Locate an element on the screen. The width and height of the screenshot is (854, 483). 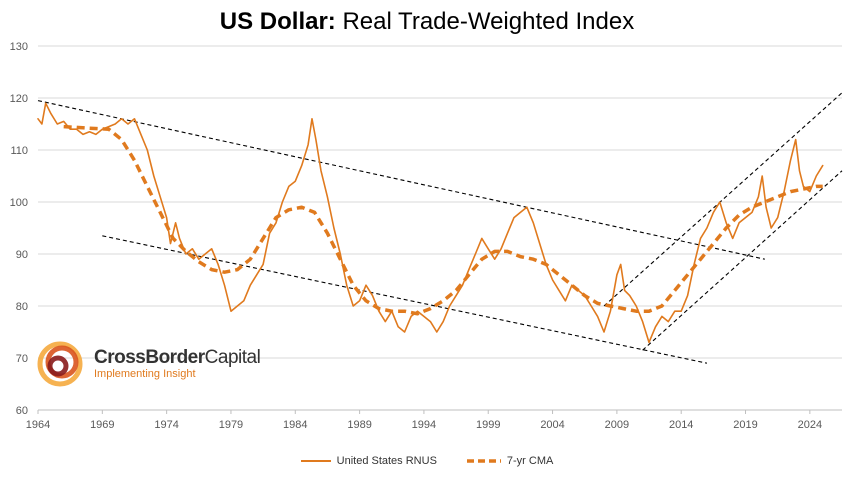
logo-brand-part2: Capital is located at coordinates (232, 357).